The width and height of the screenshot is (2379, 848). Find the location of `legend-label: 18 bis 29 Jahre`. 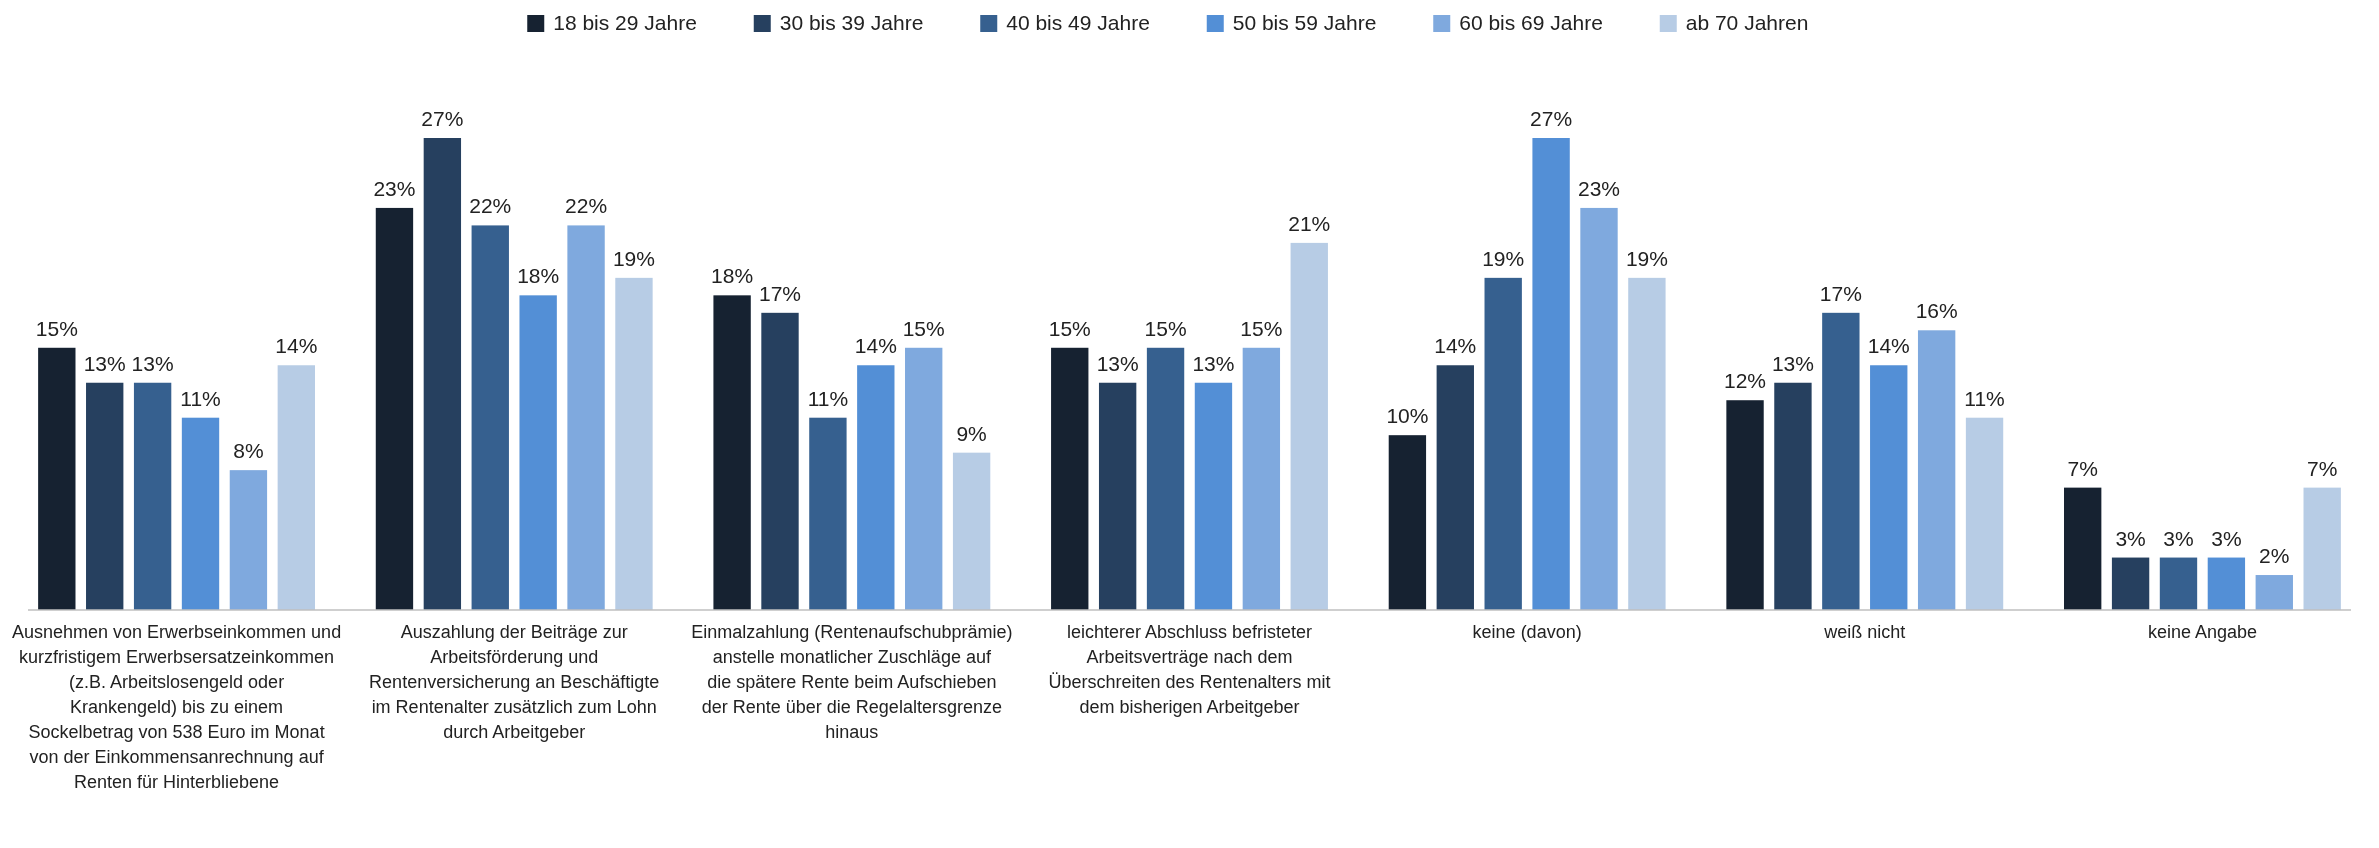

legend-label: 18 bis 29 Jahre is located at coordinates (625, 22).